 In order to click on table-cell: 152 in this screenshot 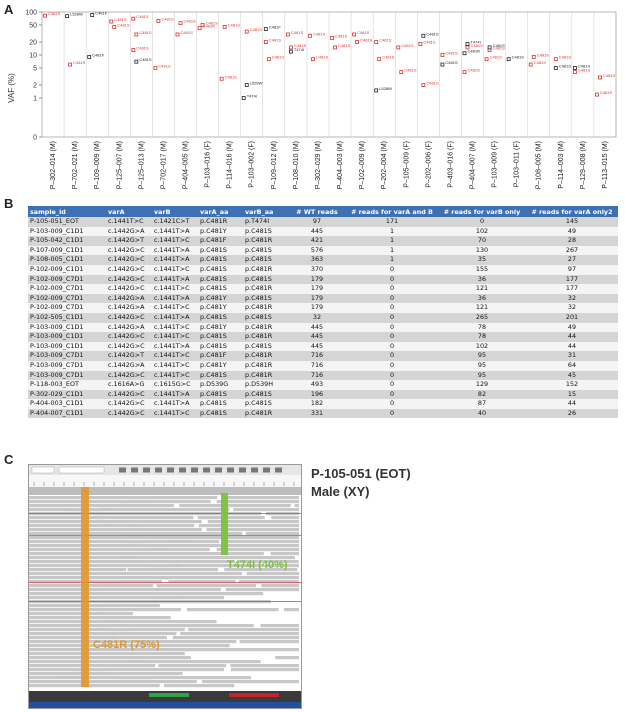, I will do `click(572, 385)`.